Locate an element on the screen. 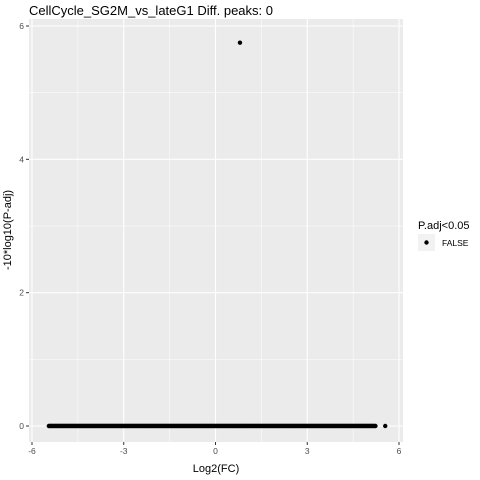 The image size is (480, 480). y-tick-label: 2 is located at coordinates (21, 293).